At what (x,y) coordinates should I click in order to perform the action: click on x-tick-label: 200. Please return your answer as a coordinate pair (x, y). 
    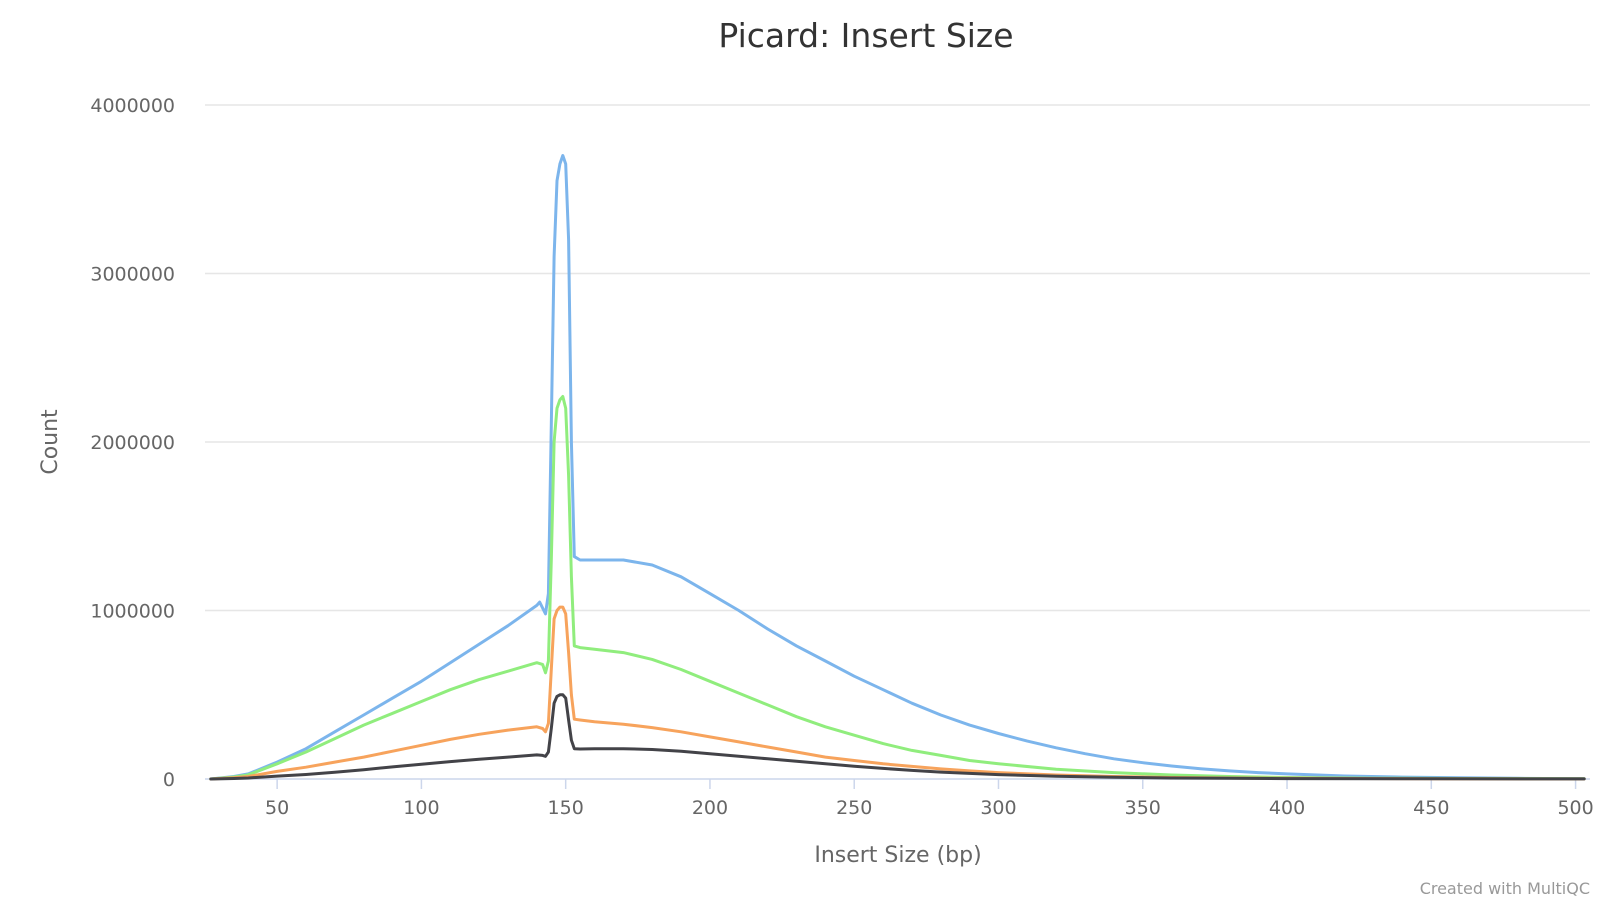
    Looking at the image, I should click on (710, 808).